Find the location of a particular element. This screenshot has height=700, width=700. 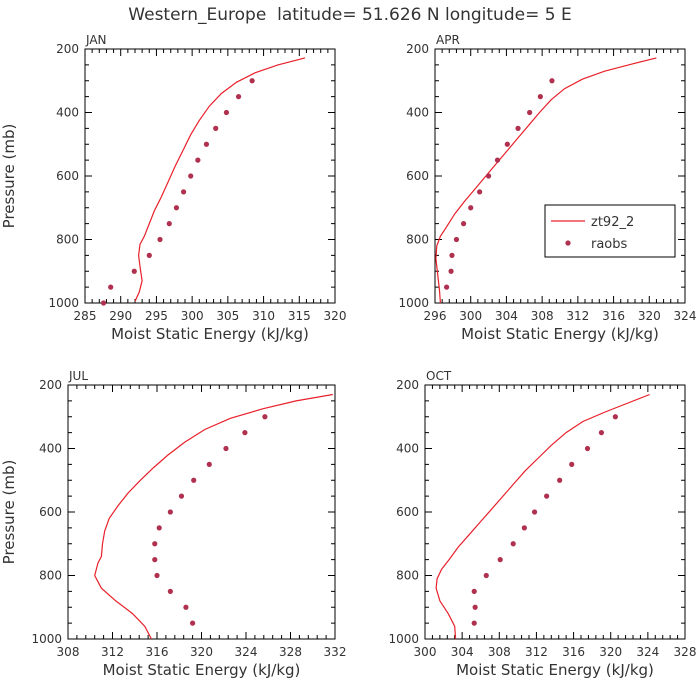

y-axis-label: Pressure (mb) is located at coordinates (9, 512).